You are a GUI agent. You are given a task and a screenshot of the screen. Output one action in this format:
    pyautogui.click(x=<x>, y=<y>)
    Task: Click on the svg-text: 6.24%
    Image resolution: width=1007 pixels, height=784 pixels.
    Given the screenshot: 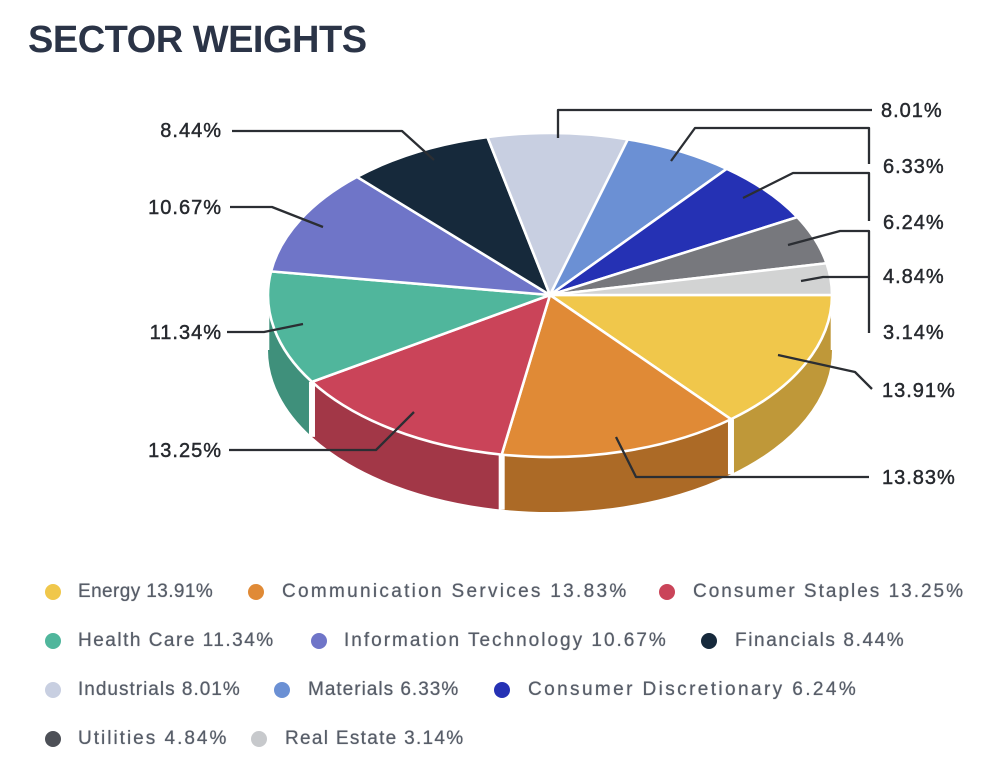 What is the action you would take?
    pyautogui.click(x=914, y=223)
    